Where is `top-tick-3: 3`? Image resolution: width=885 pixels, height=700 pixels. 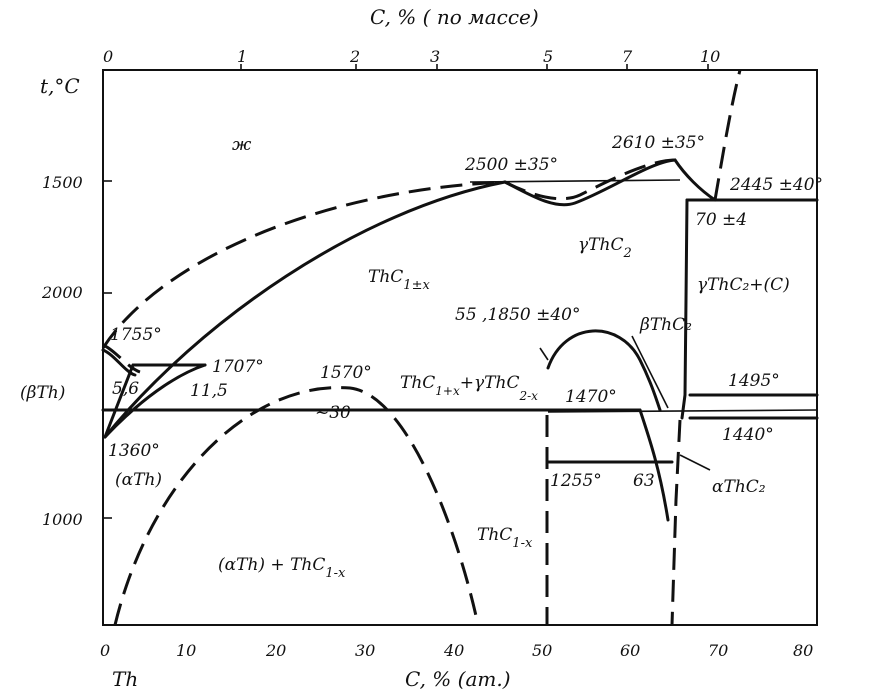
top-tick-3: 3 is located at coordinates (435, 56).